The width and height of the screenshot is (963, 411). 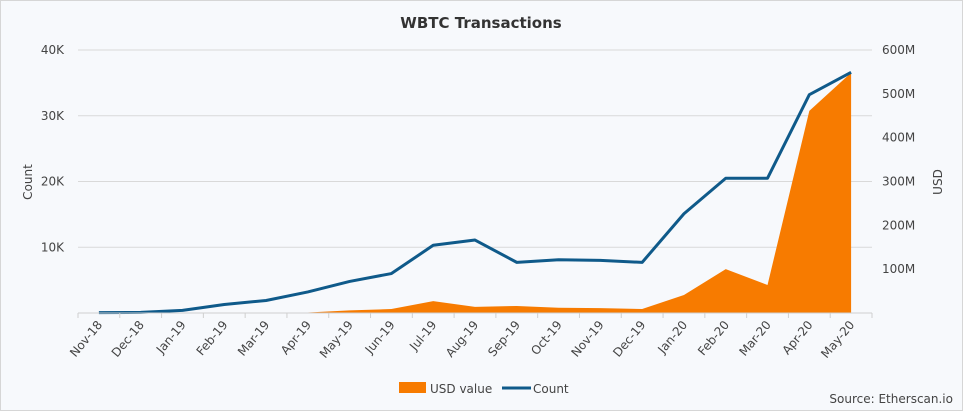 What do you see at coordinates (336, 339) in the screenshot?
I see `x-tick-label: May-19` at bounding box center [336, 339].